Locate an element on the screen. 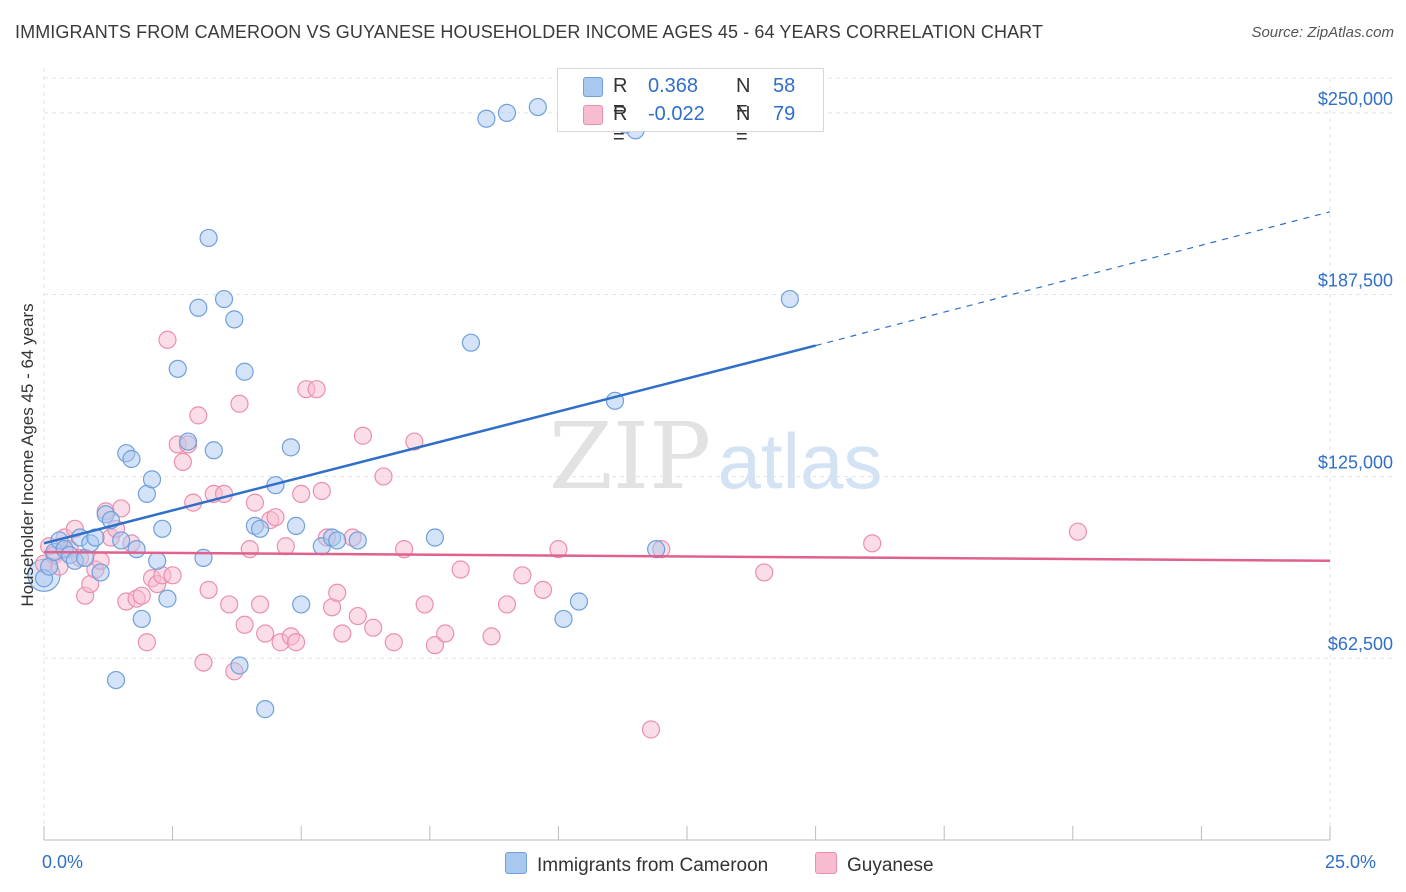  legend-n-value: 58 is located at coordinates (784, 86).